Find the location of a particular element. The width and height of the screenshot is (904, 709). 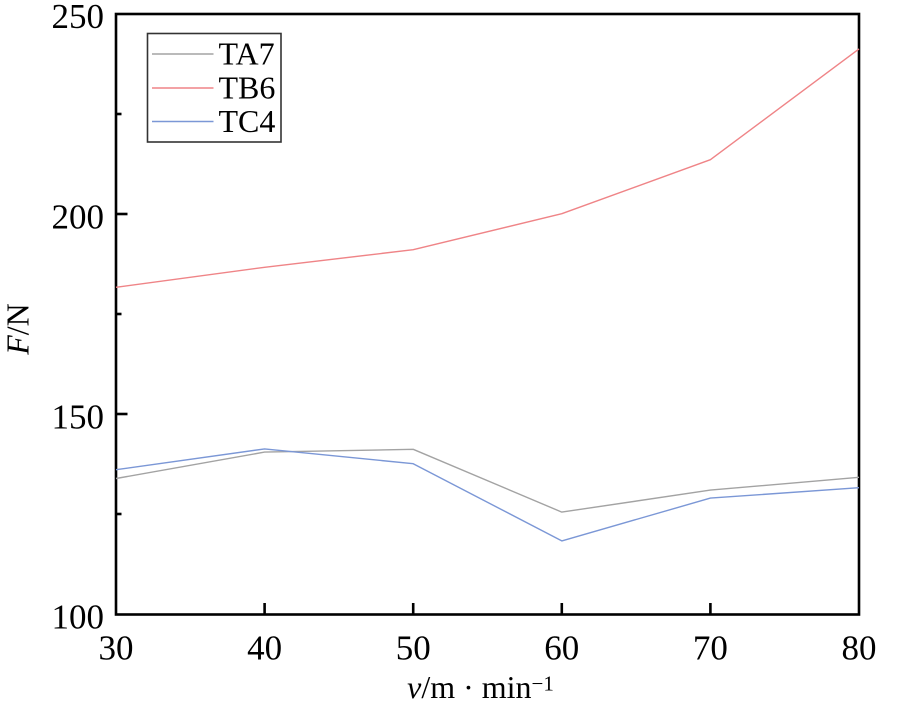

svg-text: 50 is located at coordinates (413, 648).